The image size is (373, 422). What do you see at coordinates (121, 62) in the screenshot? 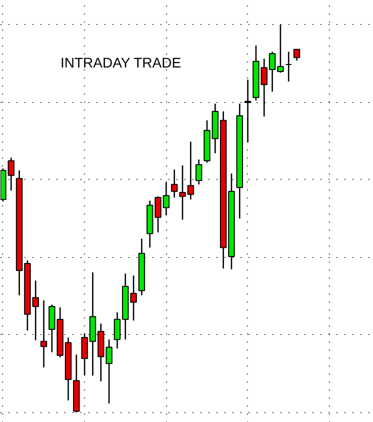
I see `text: INTRADAY TRADE` at bounding box center [121, 62].